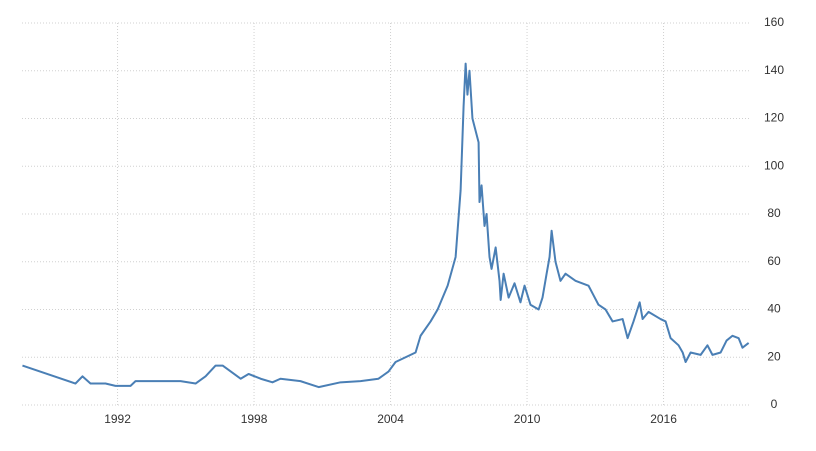 This screenshot has width=816, height=451. What do you see at coordinates (774, 118) in the screenshot?
I see `y-tick-label: 120` at bounding box center [774, 118].